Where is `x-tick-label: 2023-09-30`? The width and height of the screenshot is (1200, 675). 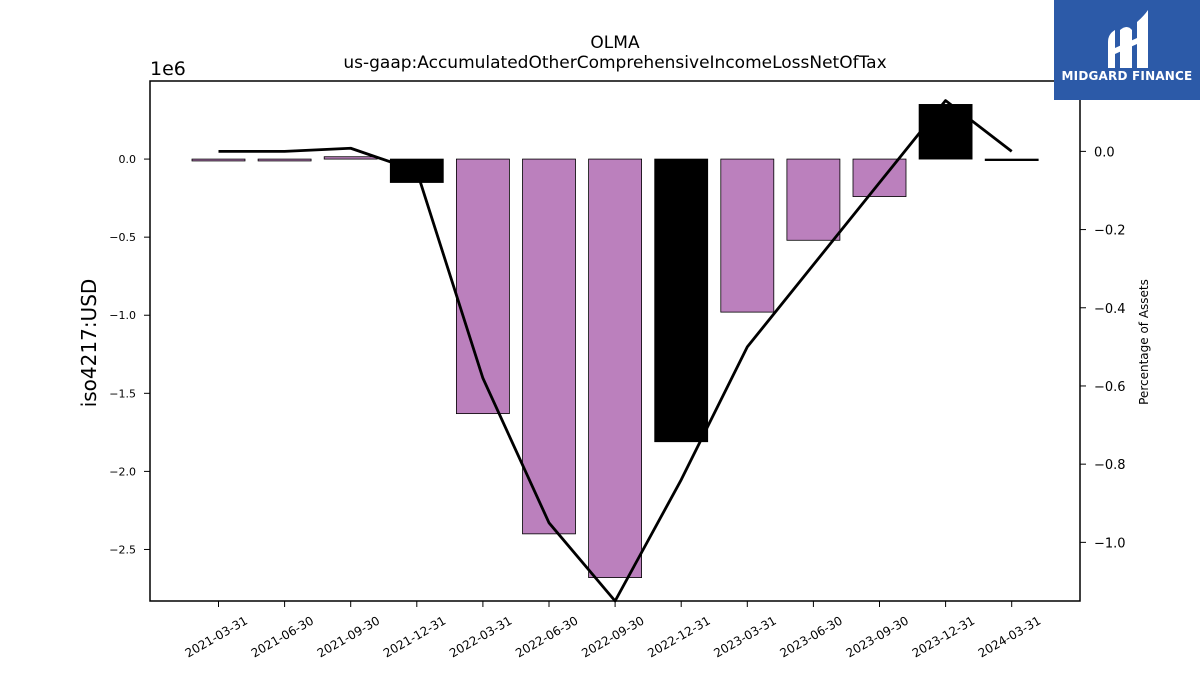
x-tick-label: 2023-09-30 is located at coordinates (877, 636).